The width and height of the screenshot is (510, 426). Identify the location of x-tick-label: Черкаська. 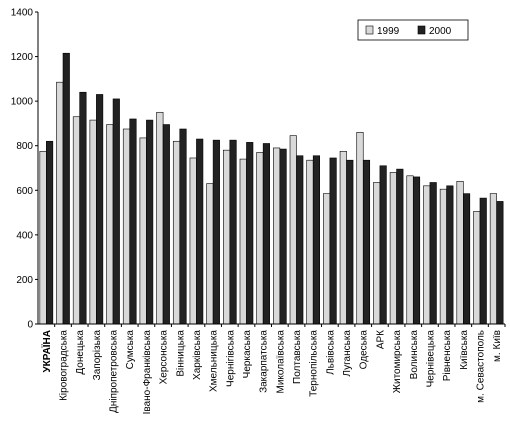
(247, 354).